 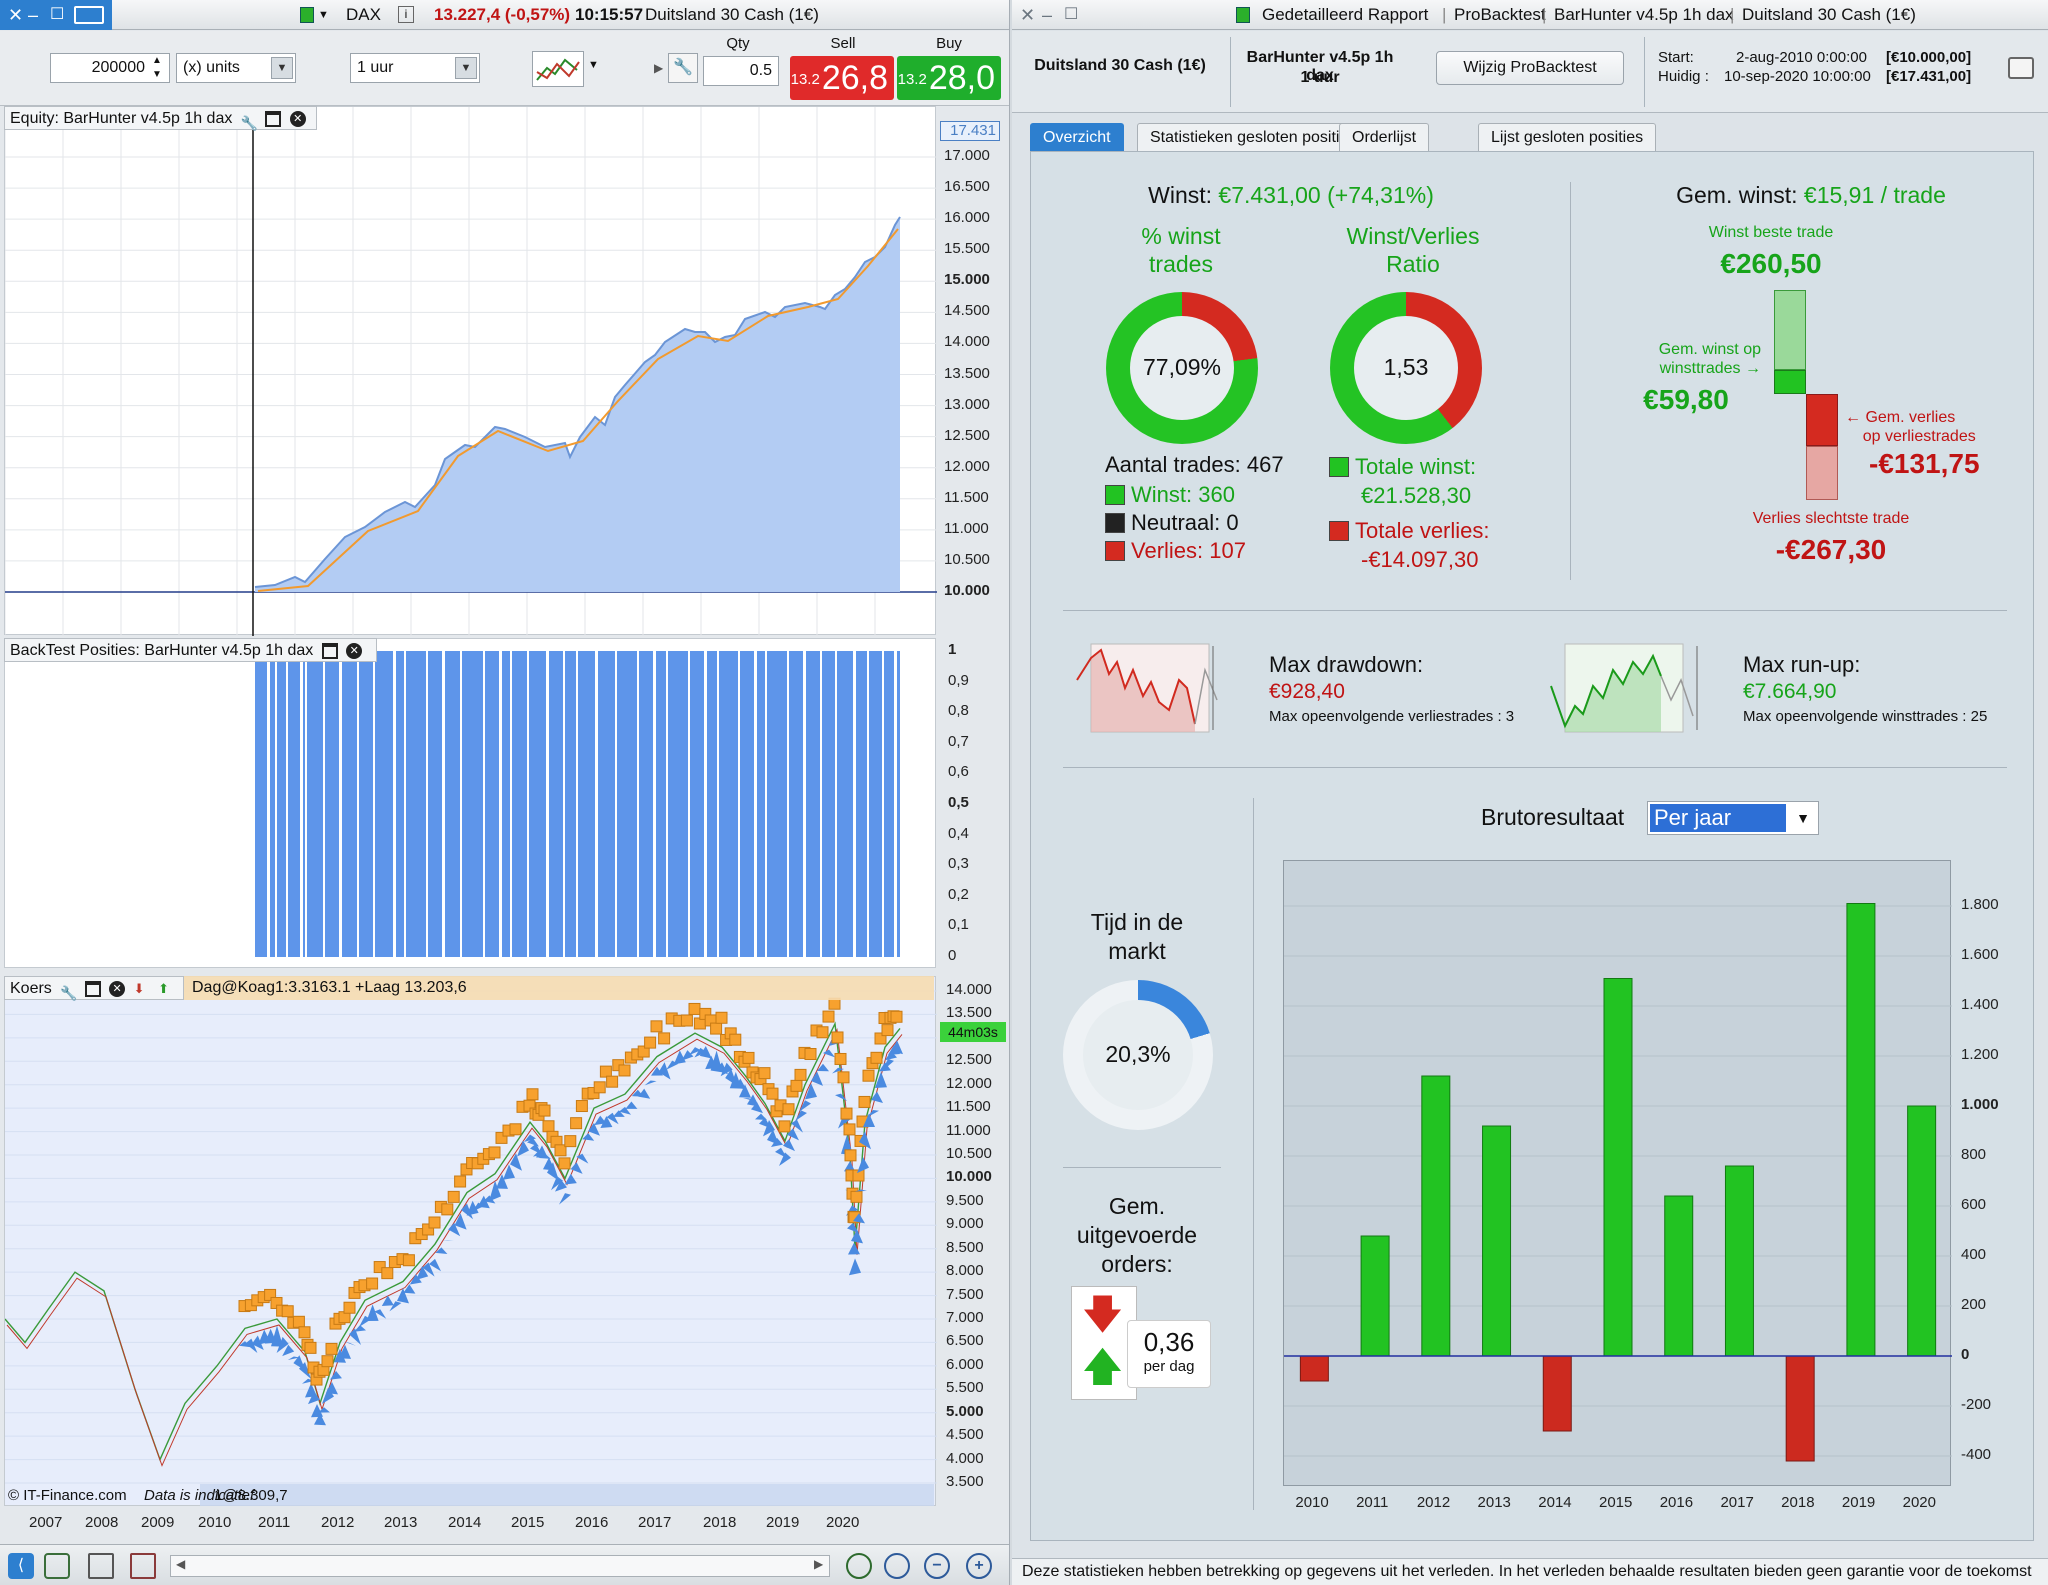 I want to click on y-tick-label: 6.500, so click(x=965, y=1341).